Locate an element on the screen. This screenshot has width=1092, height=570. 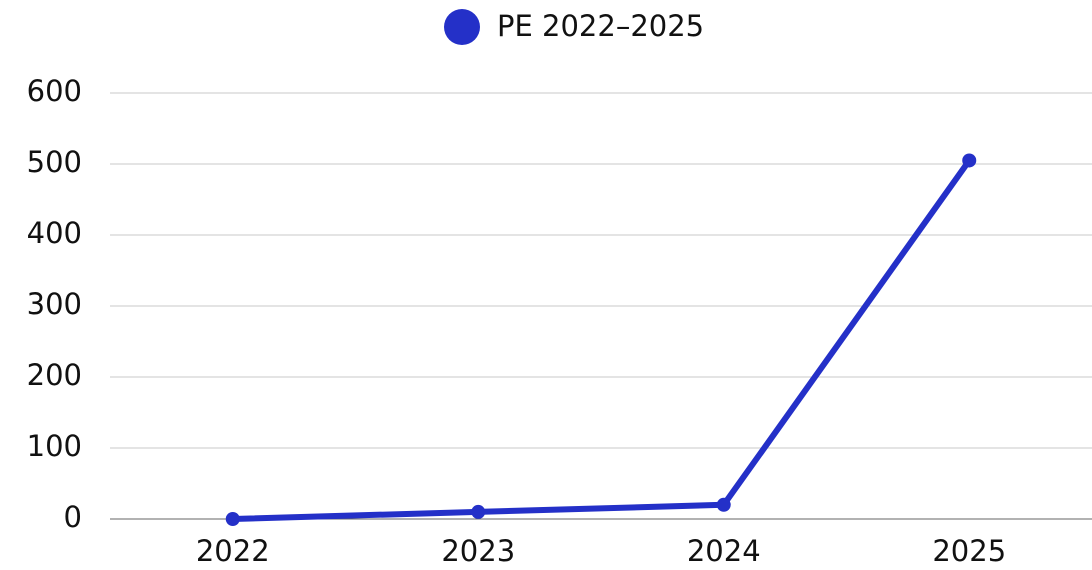
y-tick-label: 100 is located at coordinates (54, 446).